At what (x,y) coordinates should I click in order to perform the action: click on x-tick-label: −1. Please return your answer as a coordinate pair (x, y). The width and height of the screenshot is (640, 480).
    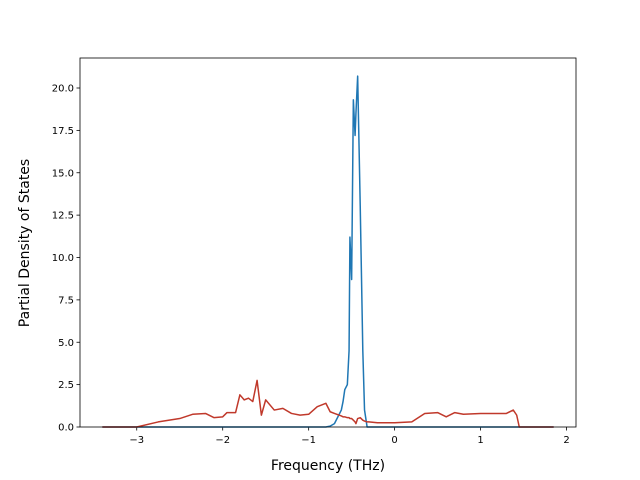
    Looking at the image, I should click on (308, 440).